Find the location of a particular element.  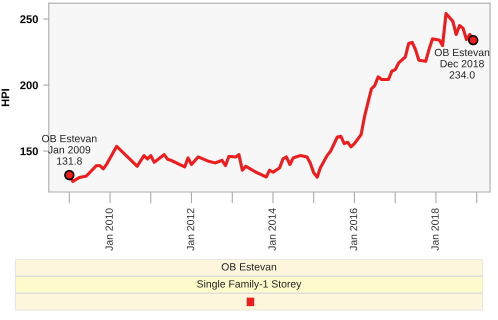

x-tick-label: Jan 2012 is located at coordinates (190, 229).